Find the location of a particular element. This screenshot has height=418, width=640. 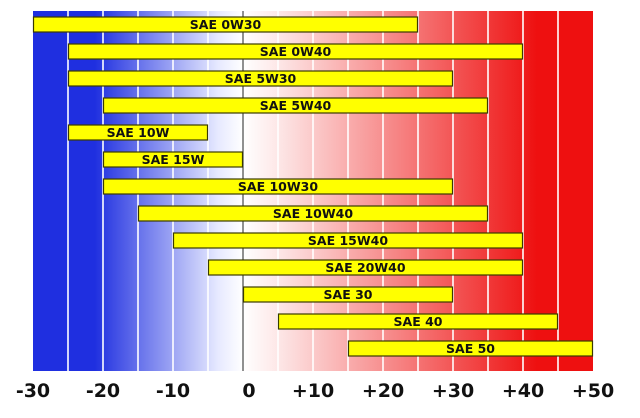

bar-sae-15w40 is located at coordinates (348, 240).